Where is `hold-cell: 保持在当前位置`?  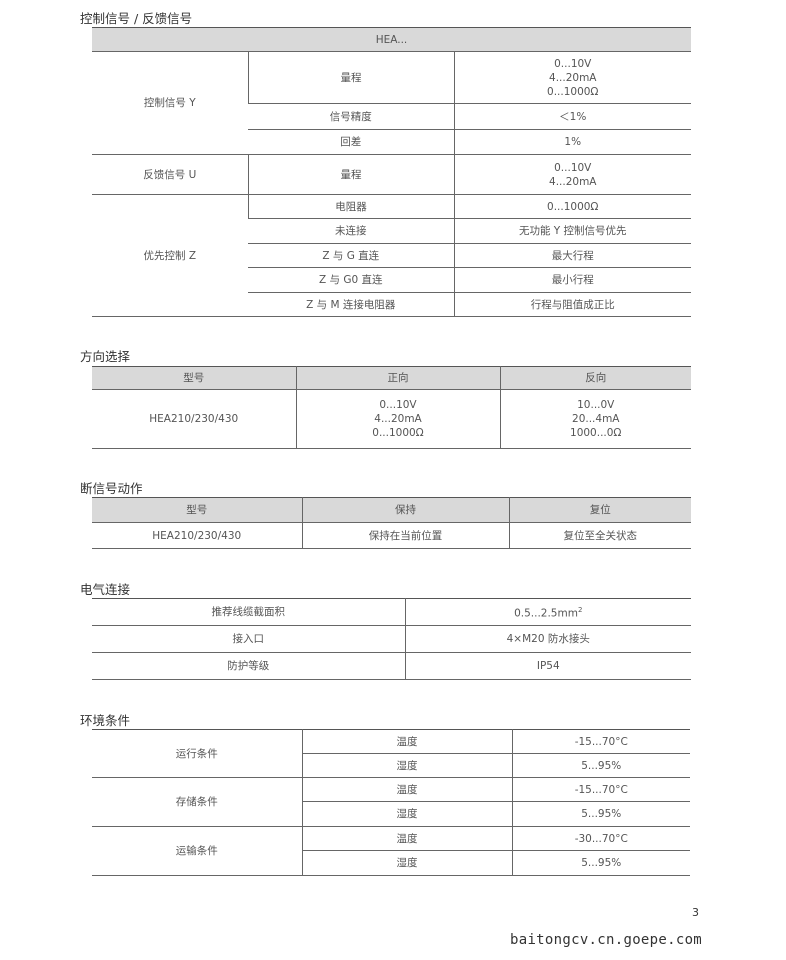
hold-cell: 保持在当前位置 is located at coordinates (405, 535).